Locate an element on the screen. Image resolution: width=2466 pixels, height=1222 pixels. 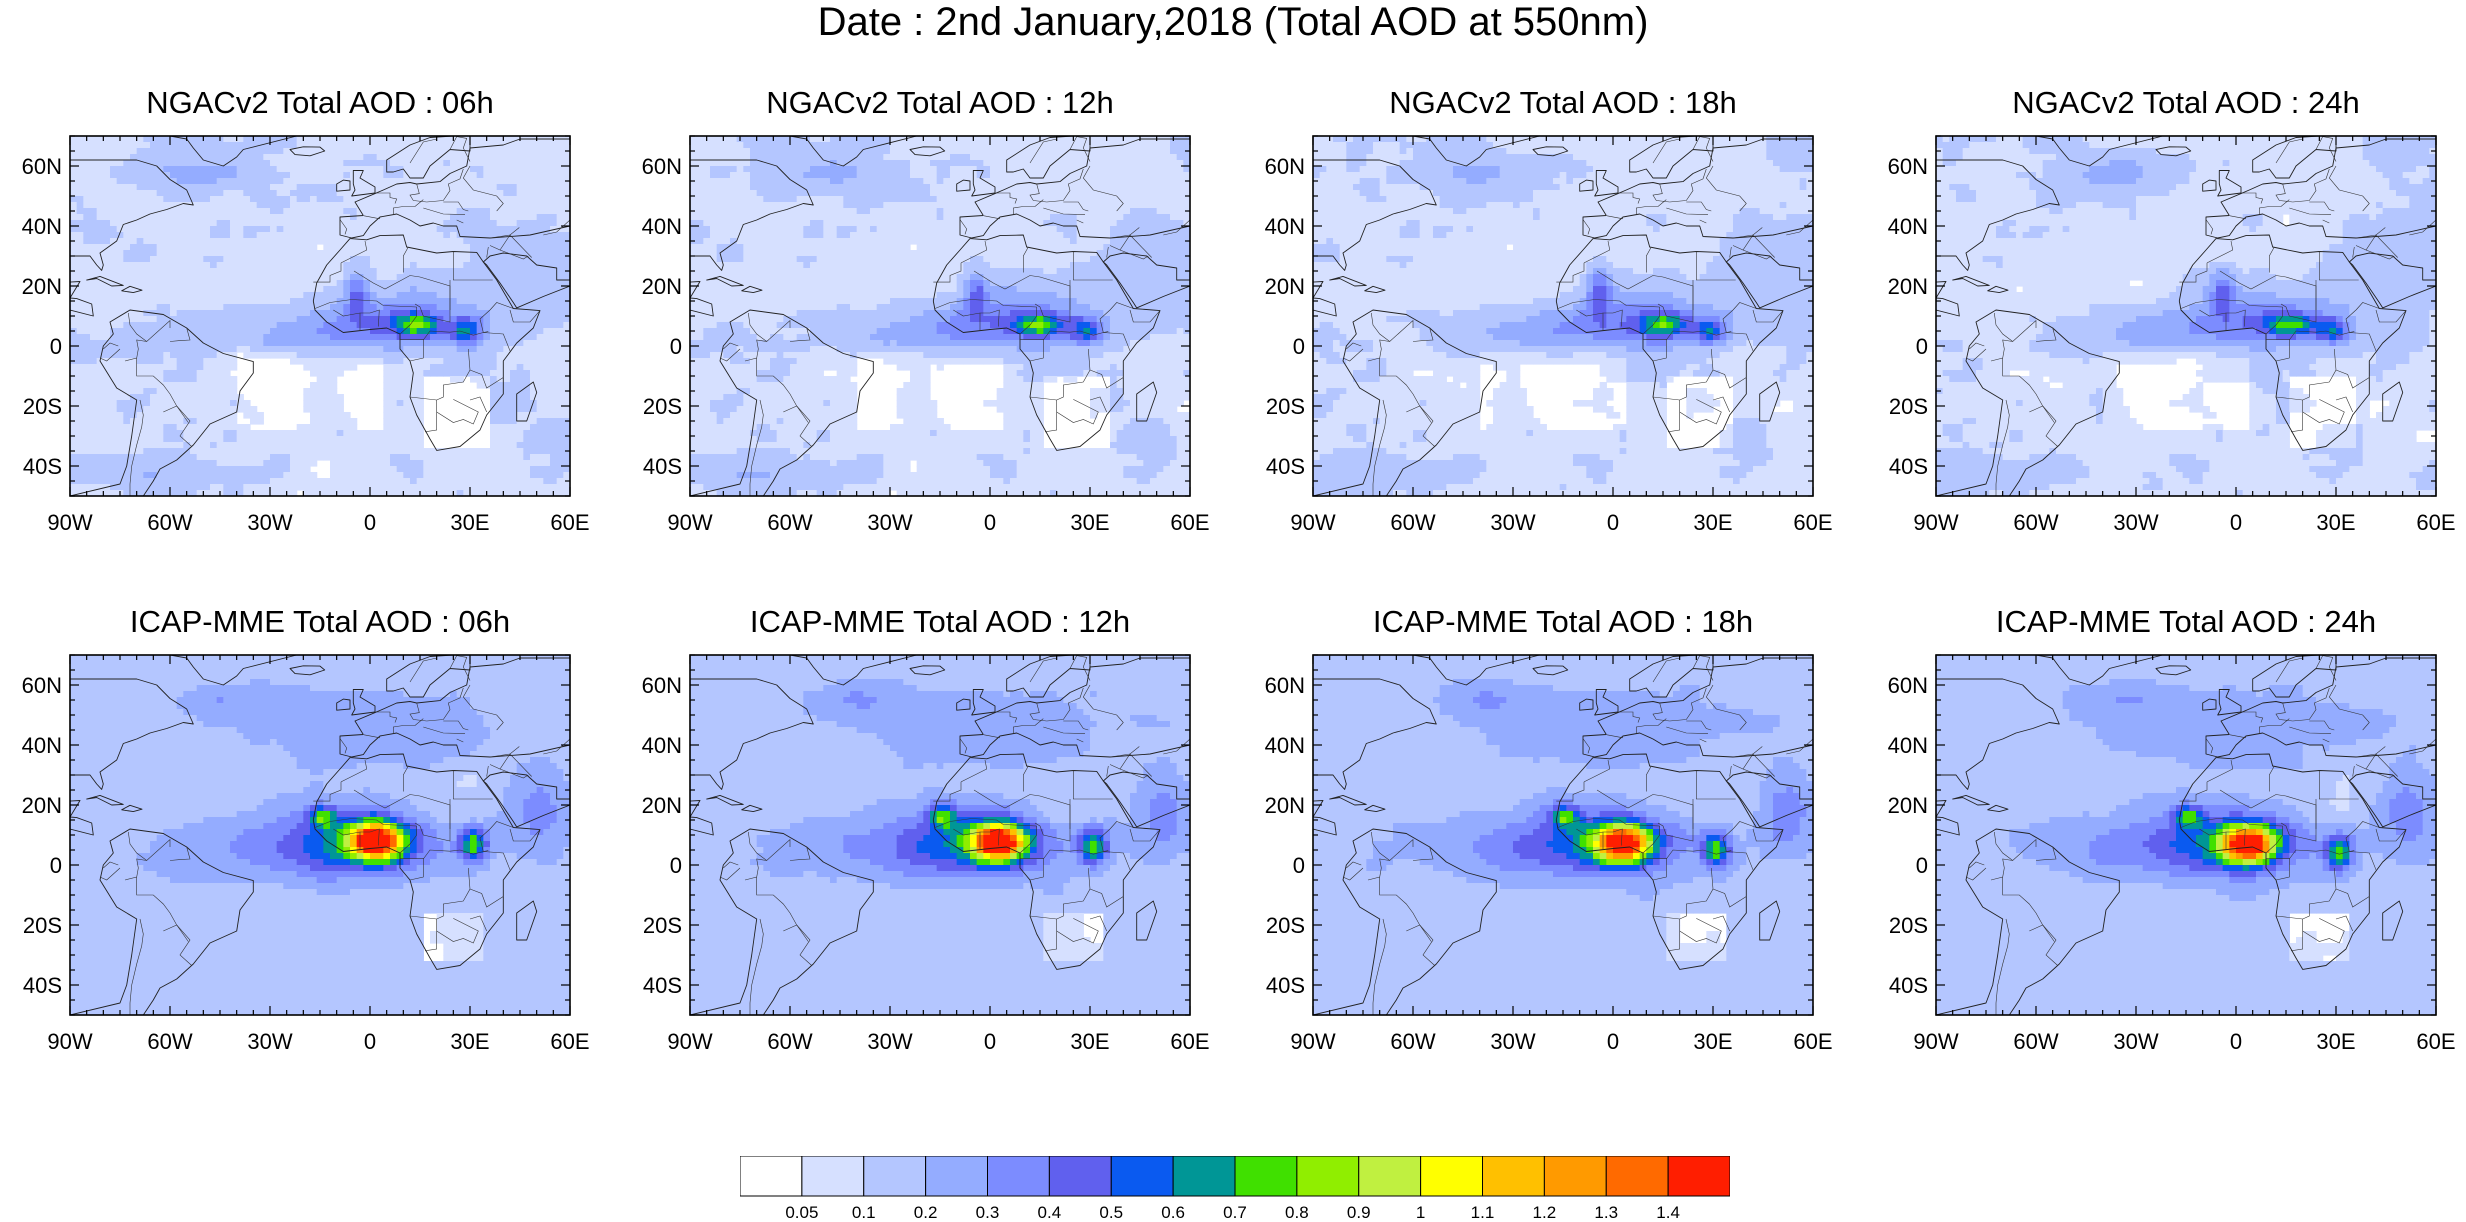
panel-title: ICAP-MME Total AOD : 06h is located at coordinates (320, 622).